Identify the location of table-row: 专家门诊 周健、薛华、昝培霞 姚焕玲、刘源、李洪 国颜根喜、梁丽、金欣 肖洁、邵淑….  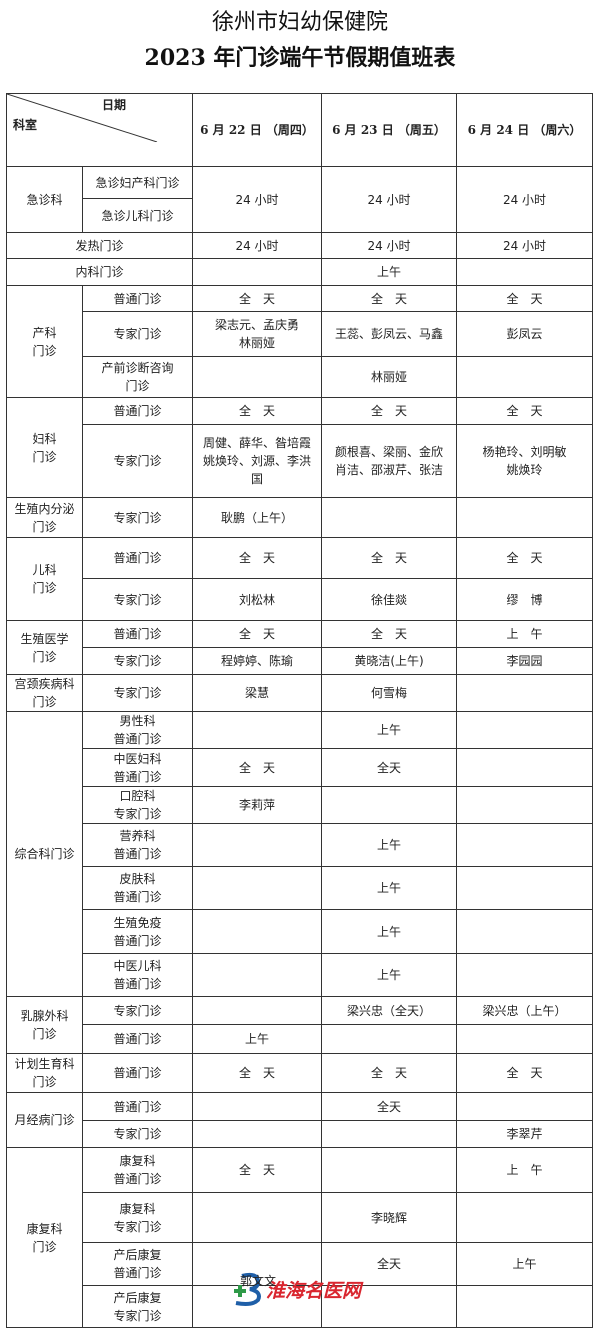
(300, 461).